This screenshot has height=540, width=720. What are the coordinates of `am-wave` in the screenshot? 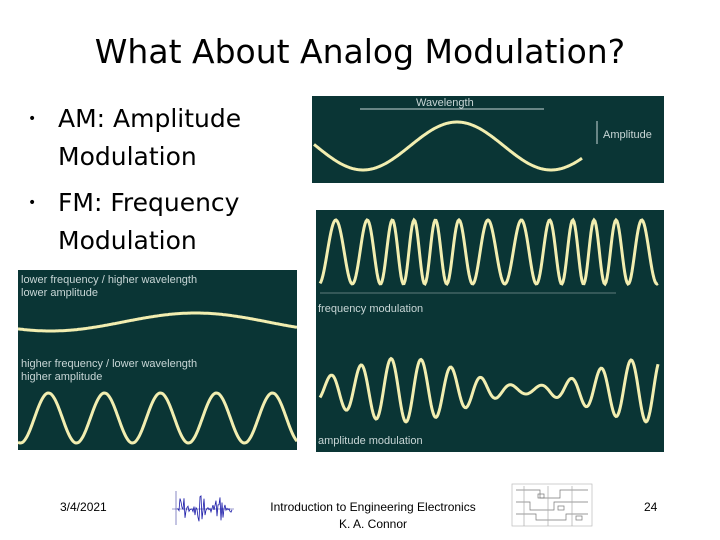 It's located at (489, 390).